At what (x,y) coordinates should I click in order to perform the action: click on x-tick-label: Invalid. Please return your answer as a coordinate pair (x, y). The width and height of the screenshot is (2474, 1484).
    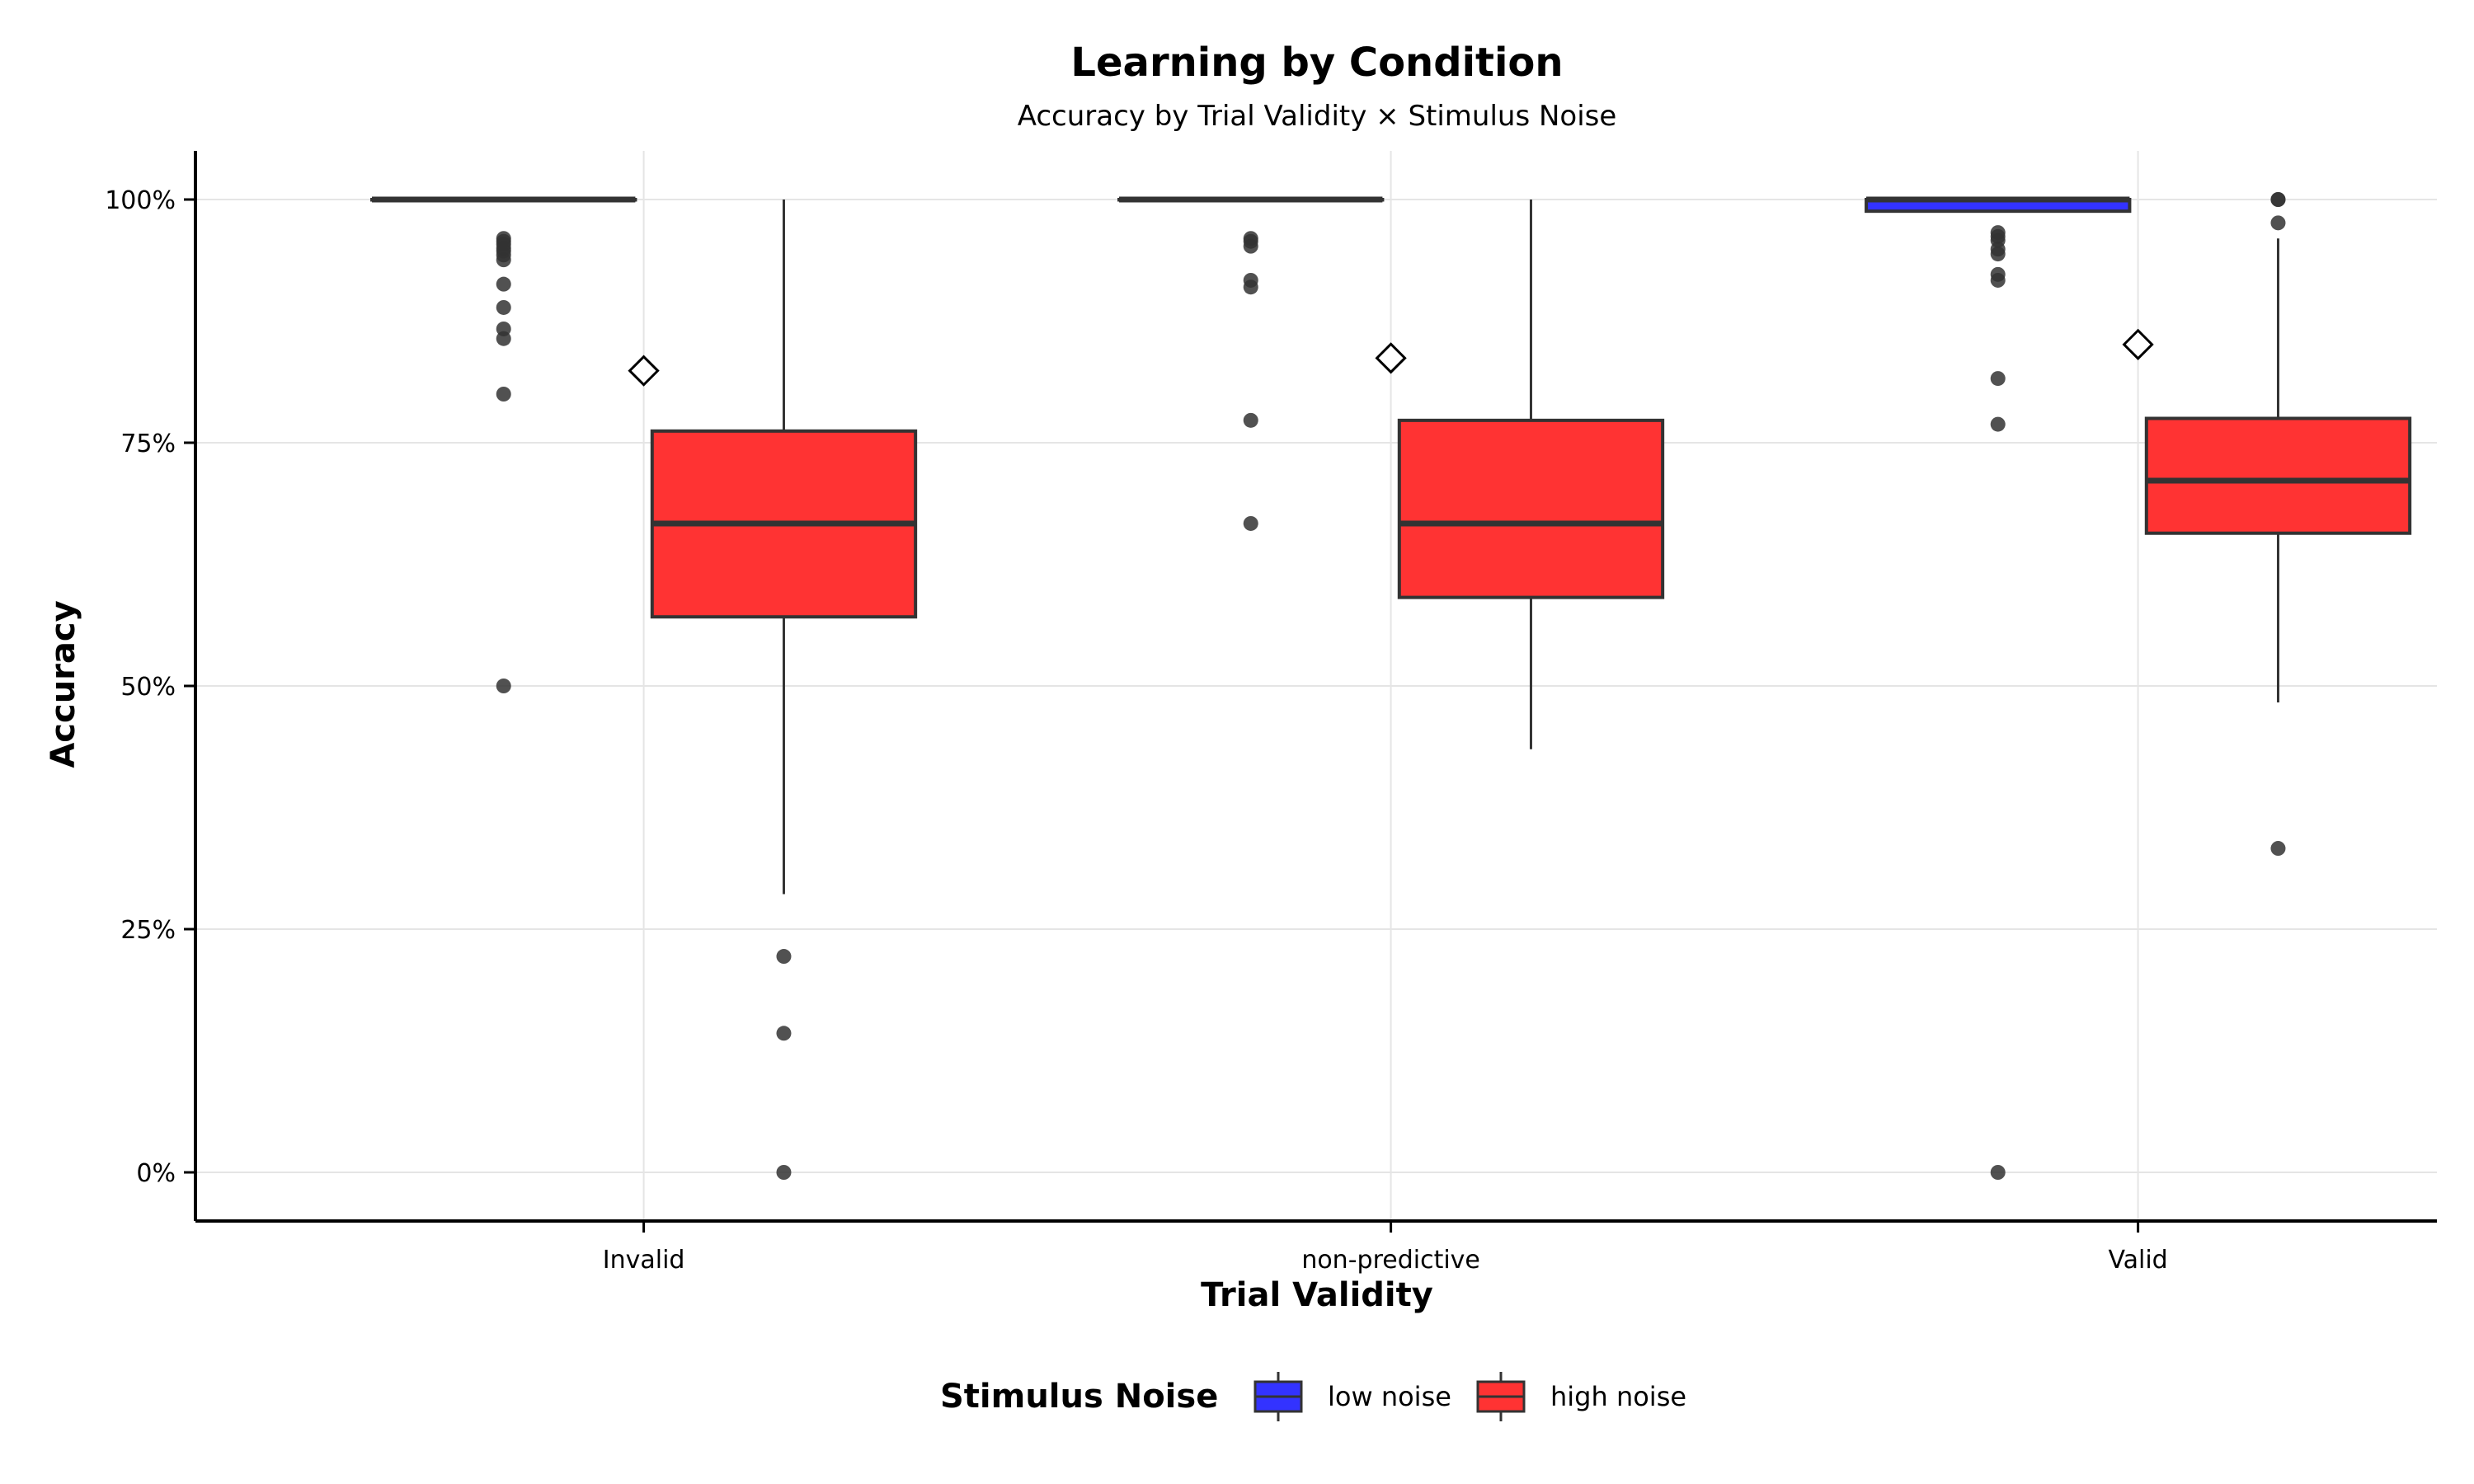
    Looking at the image, I should click on (644, 1260).